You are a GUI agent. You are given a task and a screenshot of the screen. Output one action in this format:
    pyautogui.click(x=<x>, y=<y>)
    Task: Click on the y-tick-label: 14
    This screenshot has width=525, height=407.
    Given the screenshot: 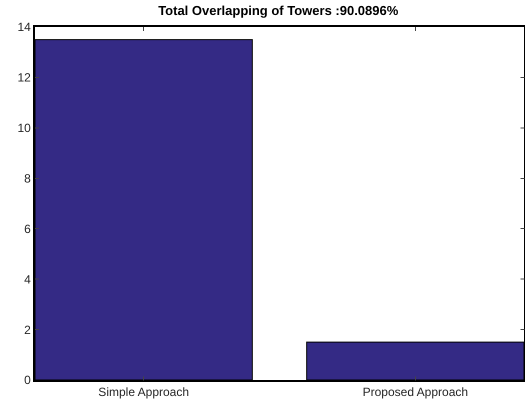 What is the action you would take?
    pyautogui.click(x=24, y=27)
    